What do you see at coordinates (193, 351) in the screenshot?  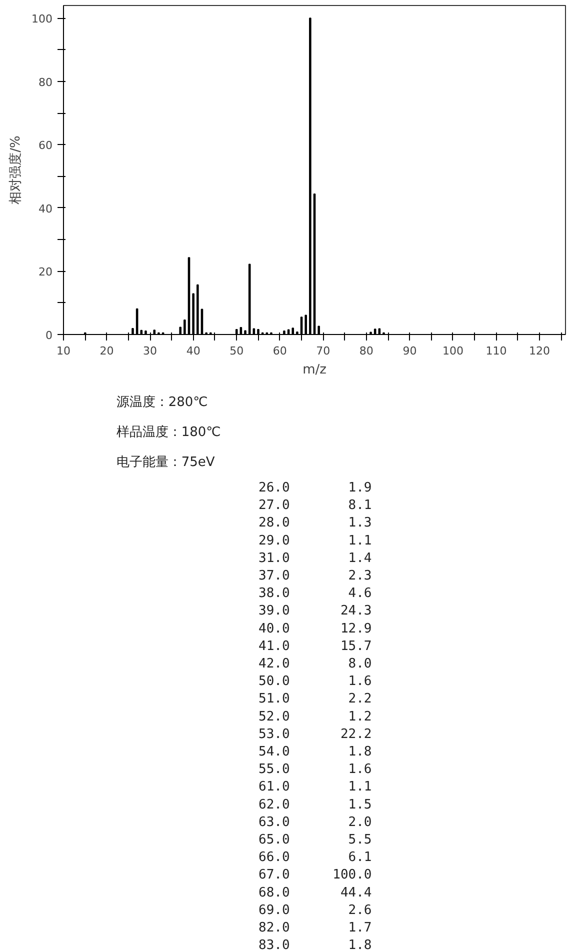 I see `x-tick-label: 40` at bounding box center [193, 351].